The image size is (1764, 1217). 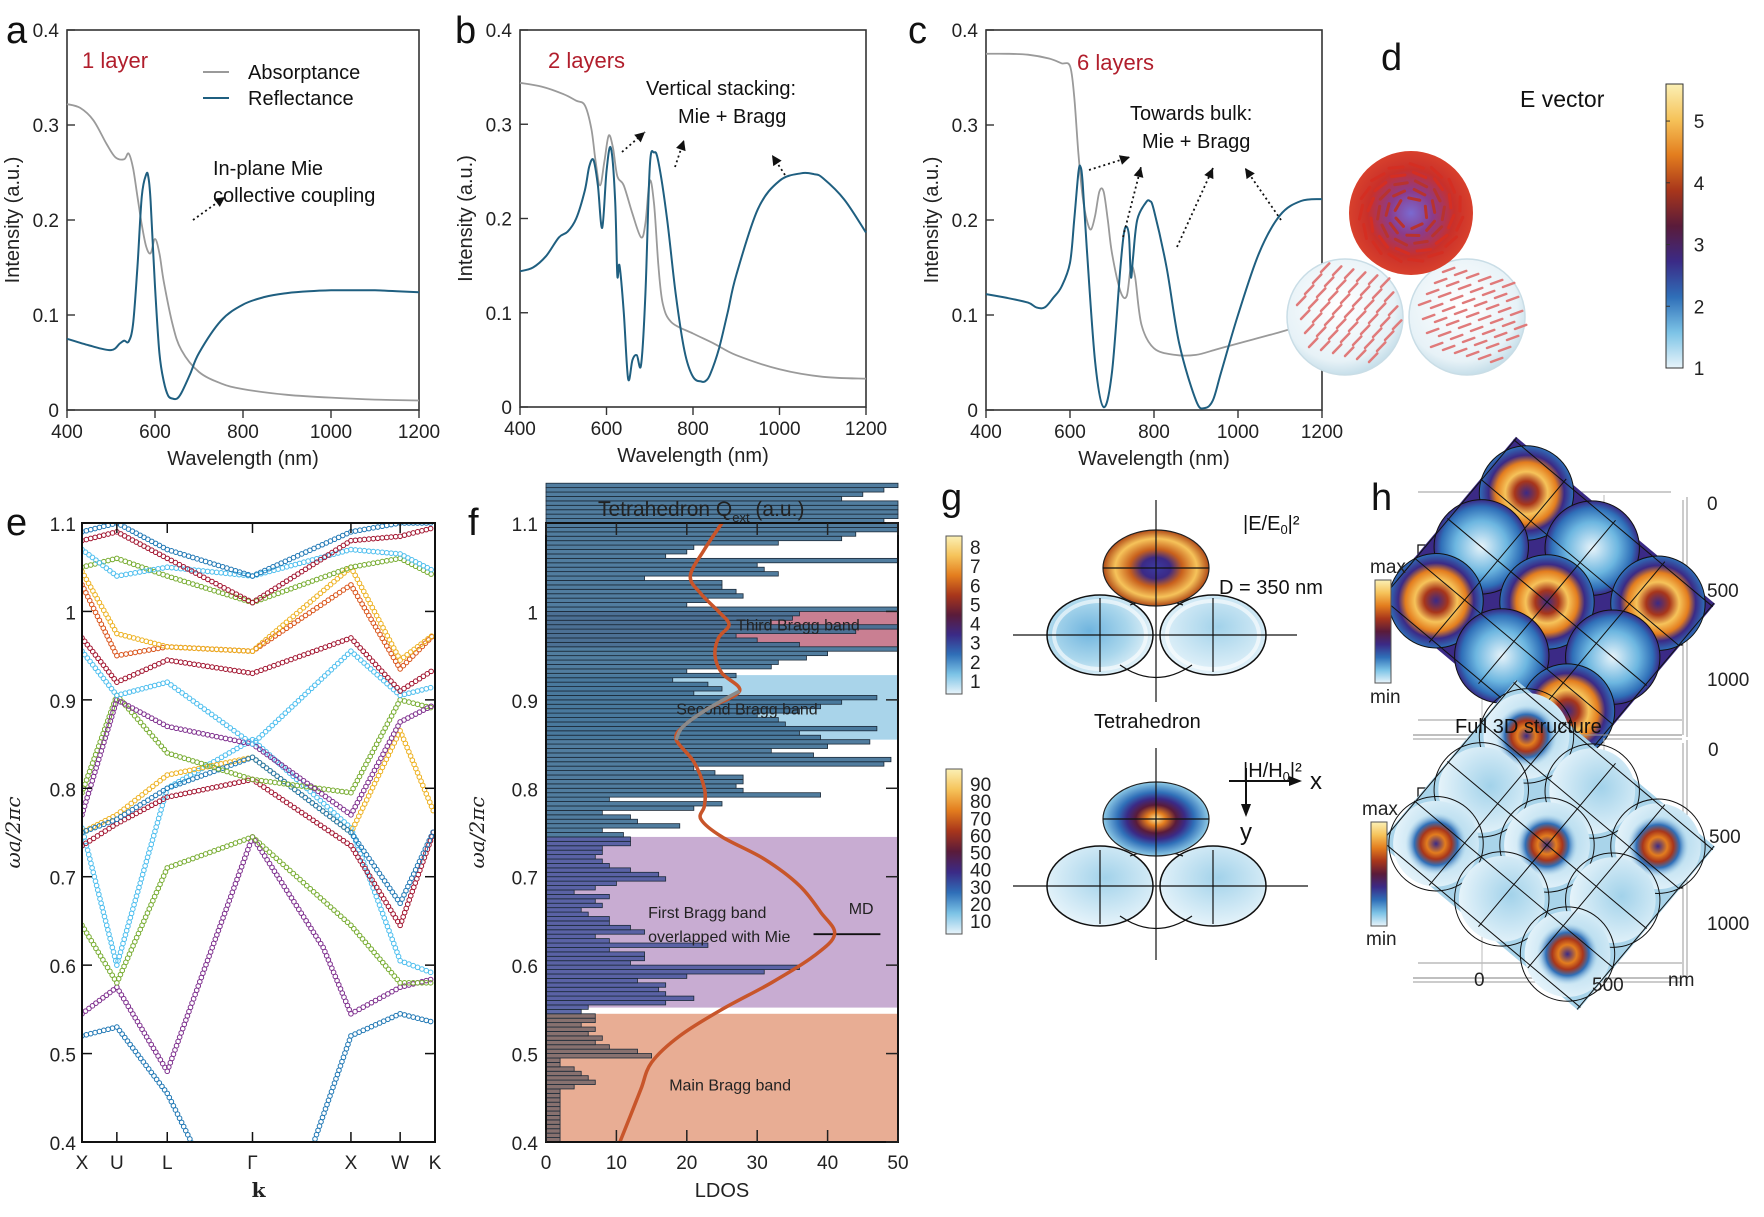 I want to click on vector-arrows, so click(x=1411, y=263).